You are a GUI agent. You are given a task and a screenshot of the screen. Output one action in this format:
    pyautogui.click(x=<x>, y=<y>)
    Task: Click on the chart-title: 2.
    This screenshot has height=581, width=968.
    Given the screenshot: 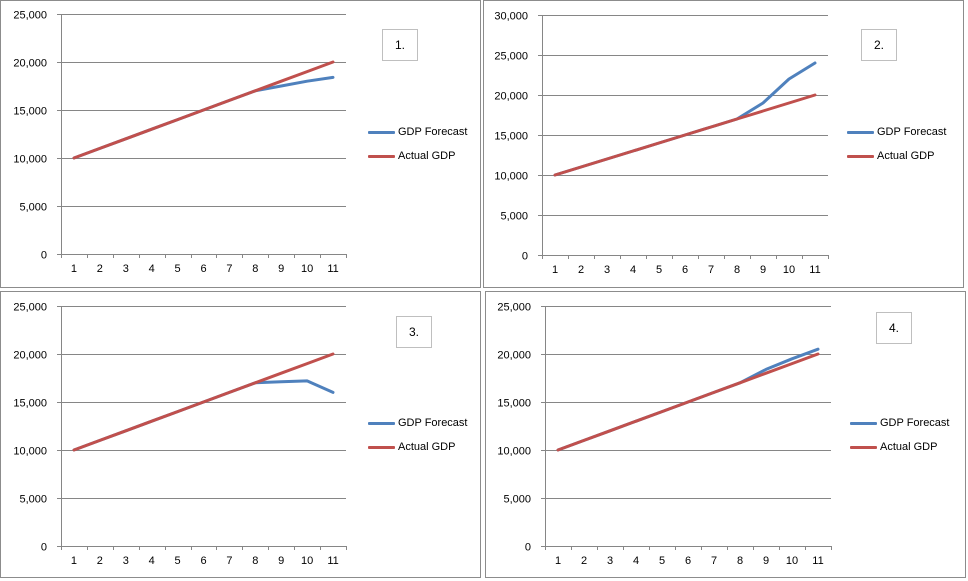 What is the action you would take?
    pyautogui.click(x=879, y=45)
    